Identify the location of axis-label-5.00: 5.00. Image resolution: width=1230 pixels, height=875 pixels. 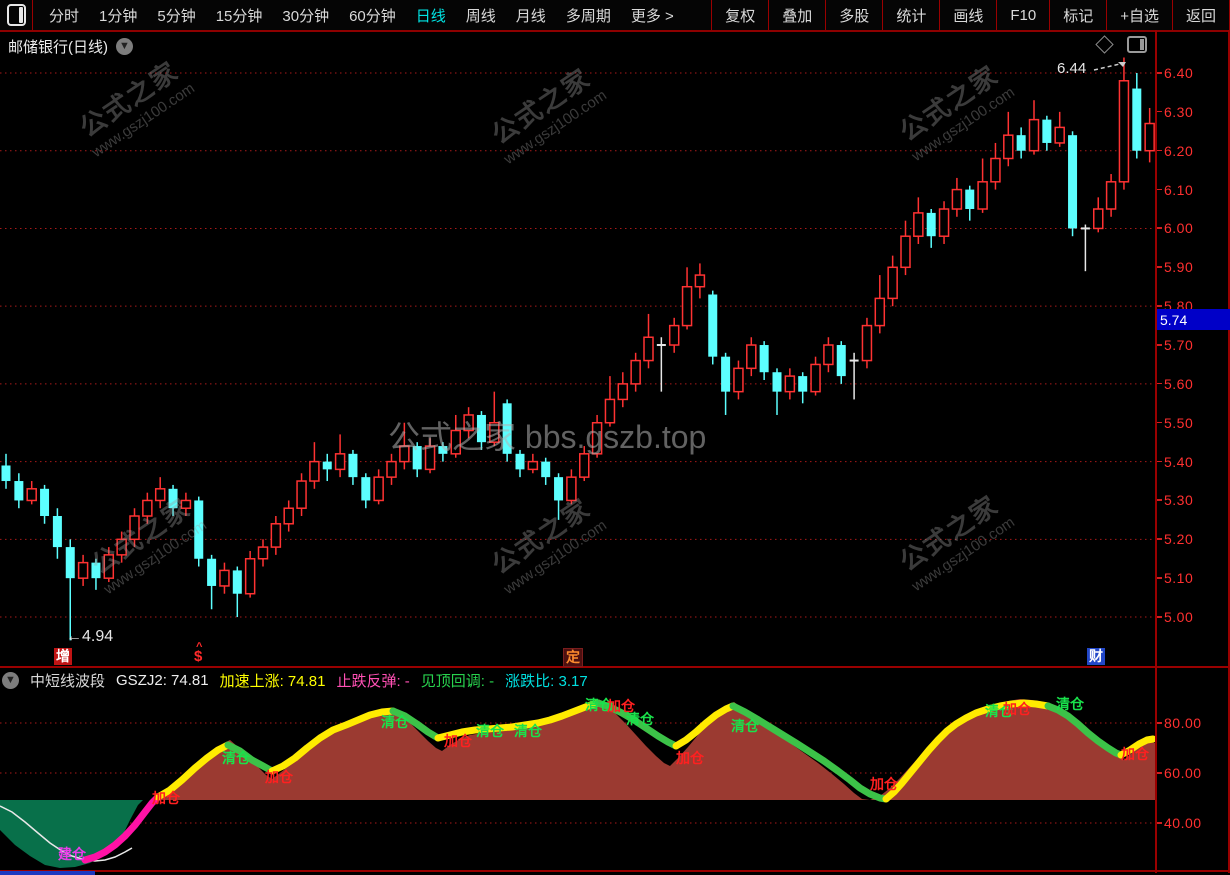
(1179, 617).